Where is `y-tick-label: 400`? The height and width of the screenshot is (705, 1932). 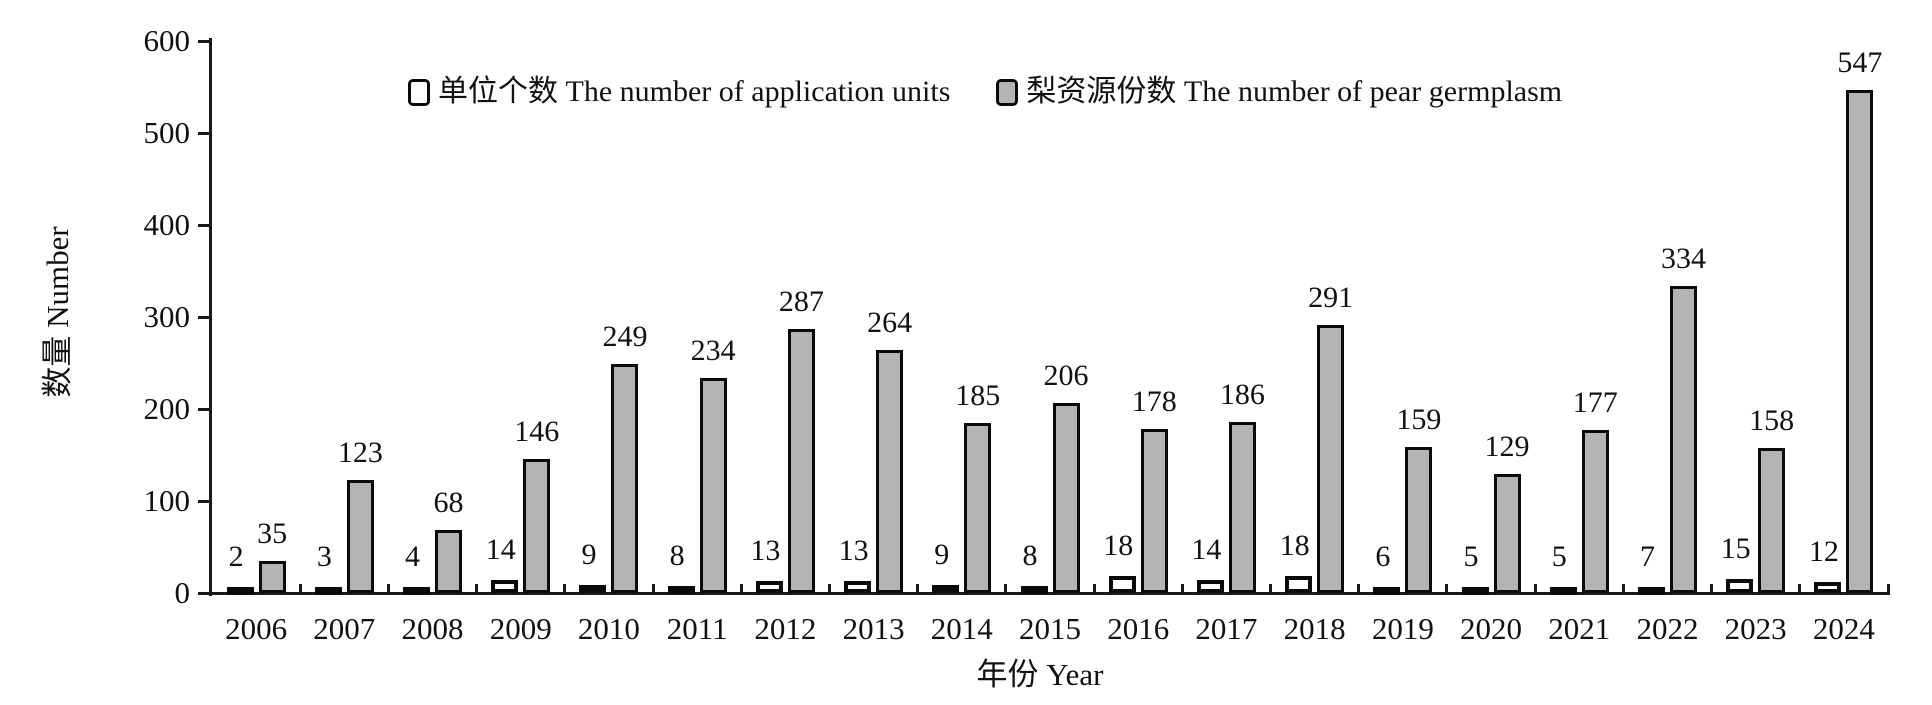 y-tick-label: 400 is located at coordinates (167, 224).